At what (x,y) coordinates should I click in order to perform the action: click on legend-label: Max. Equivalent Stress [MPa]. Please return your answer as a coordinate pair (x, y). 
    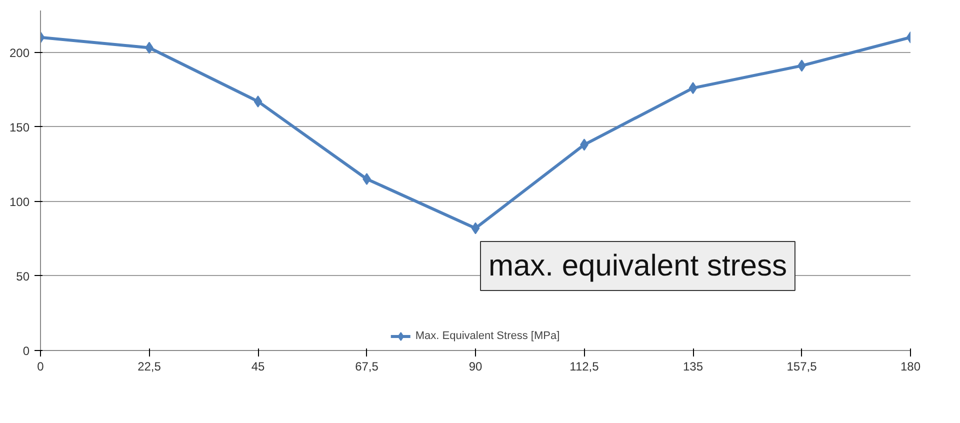
    Looking at the image, I should click on (487, 336).